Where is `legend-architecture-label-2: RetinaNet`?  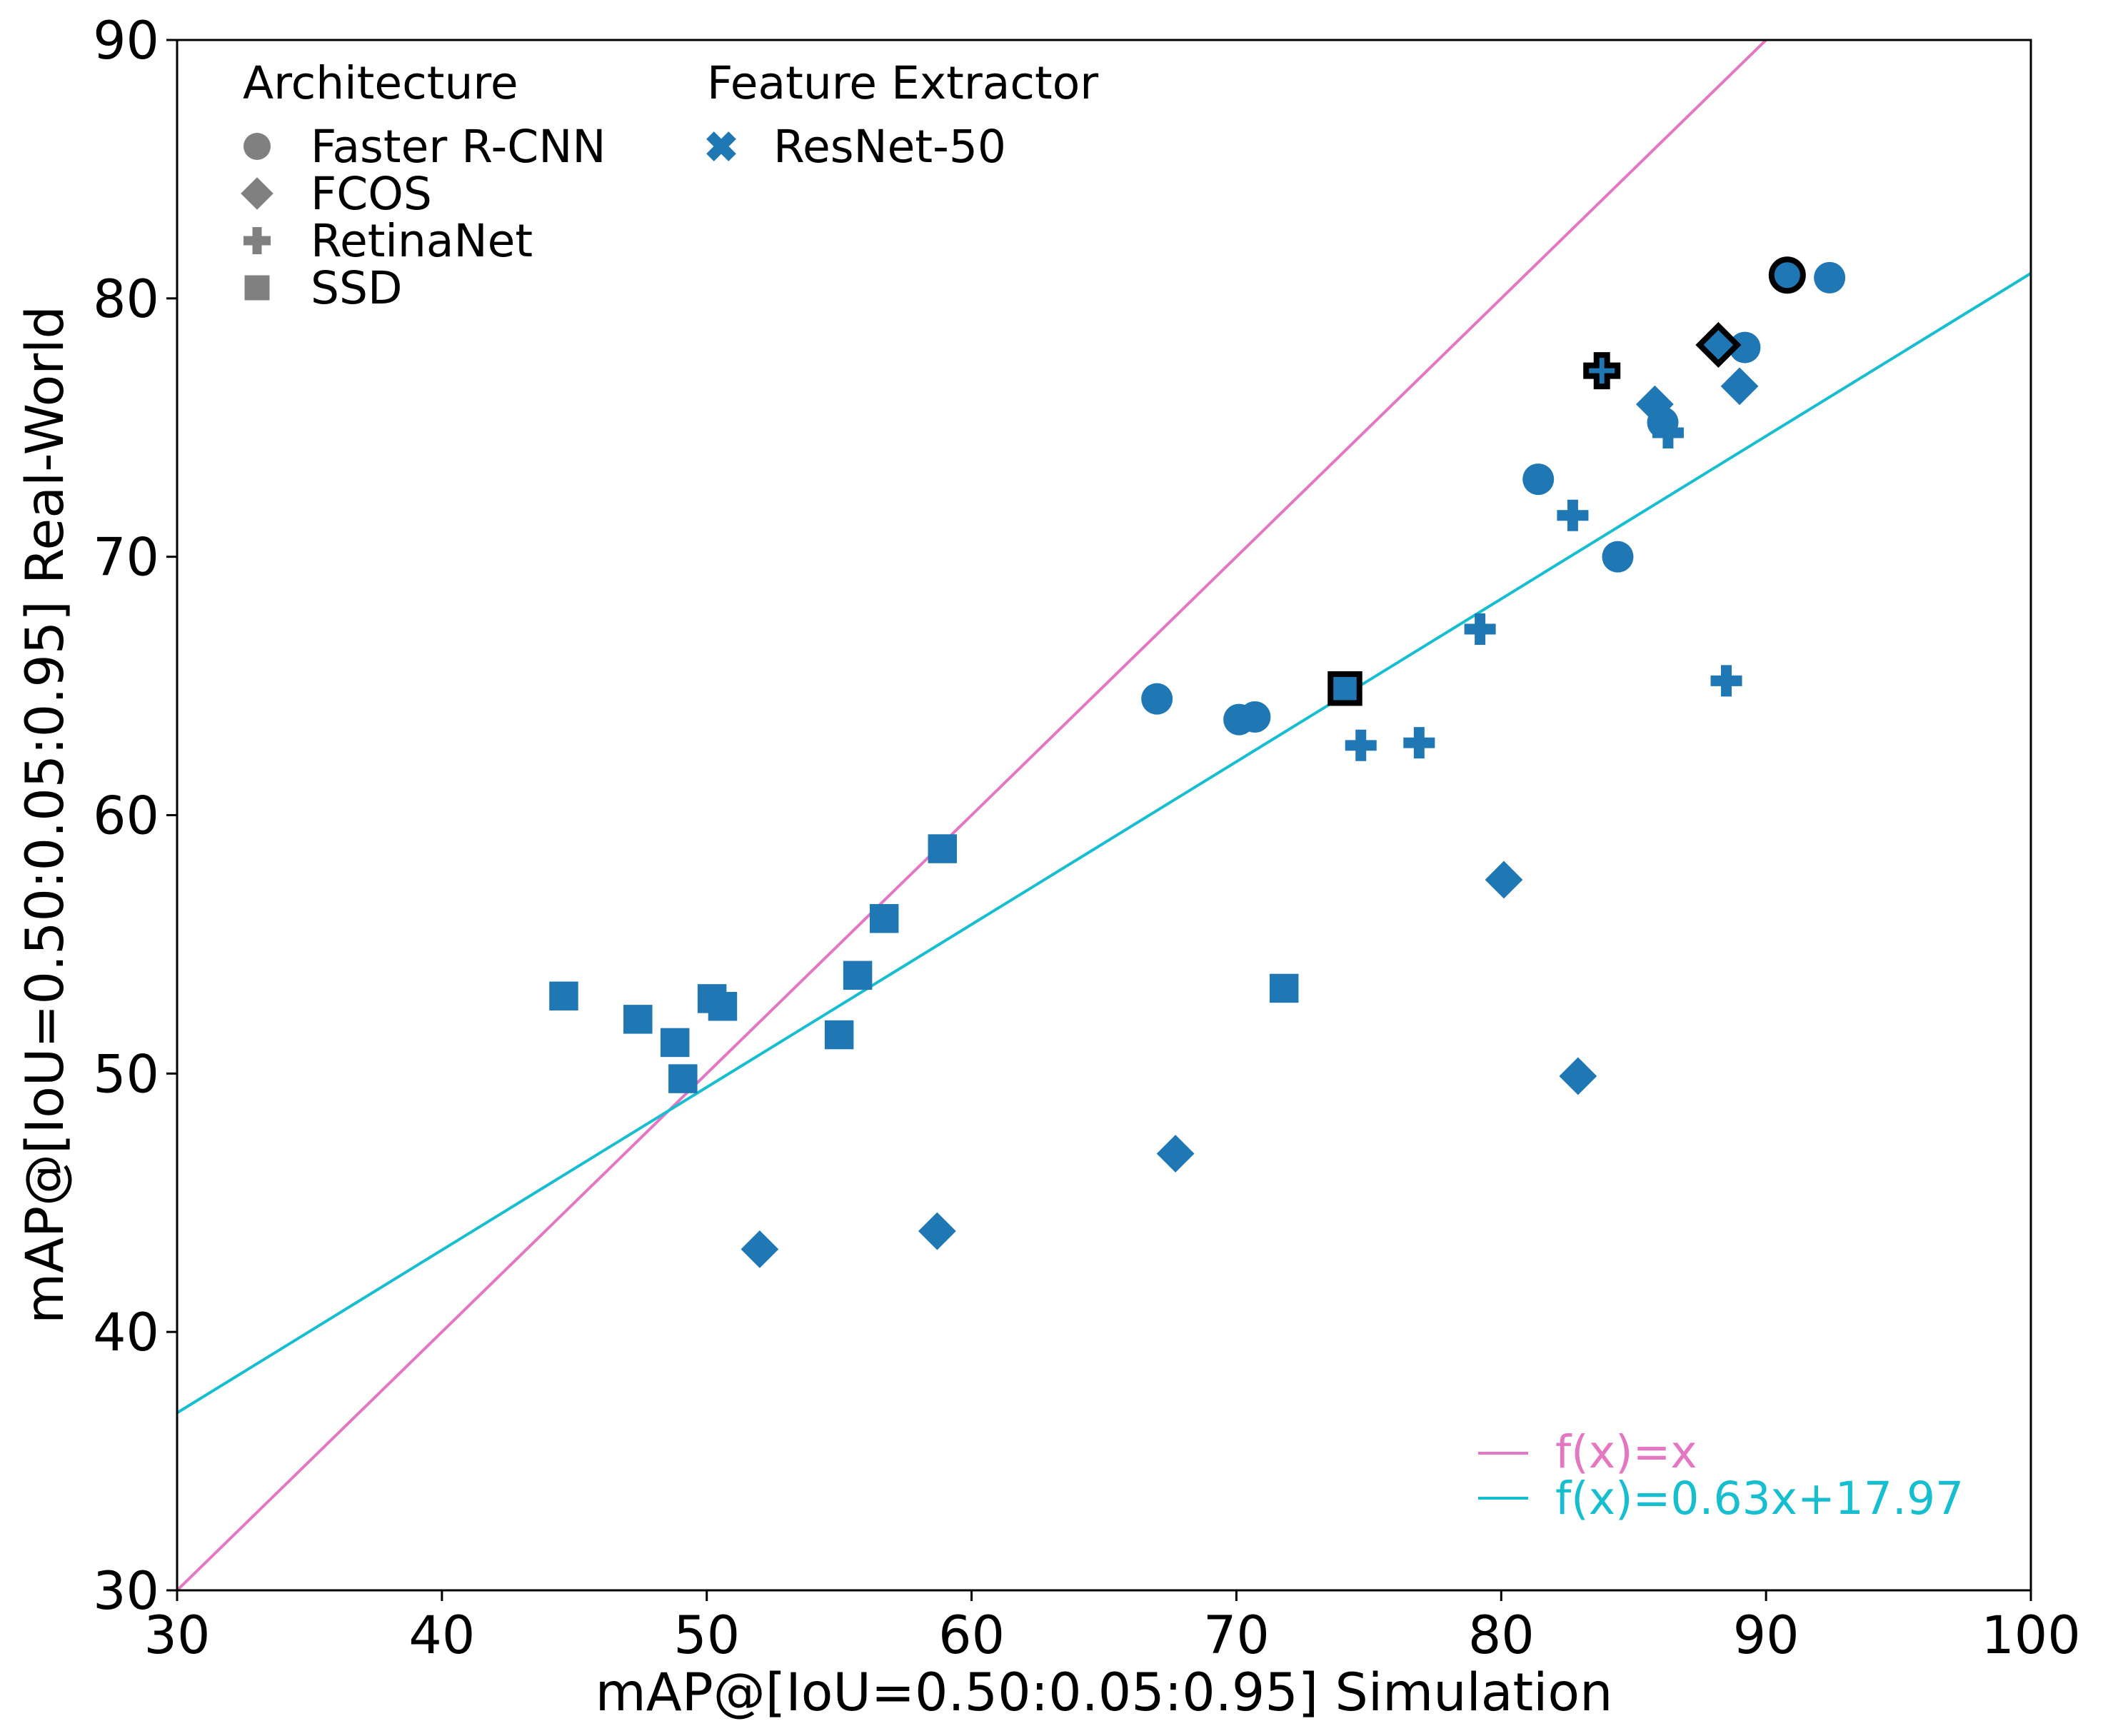 legend-architecture-label-2: RetinaNet is located at coordinates (422, 241).